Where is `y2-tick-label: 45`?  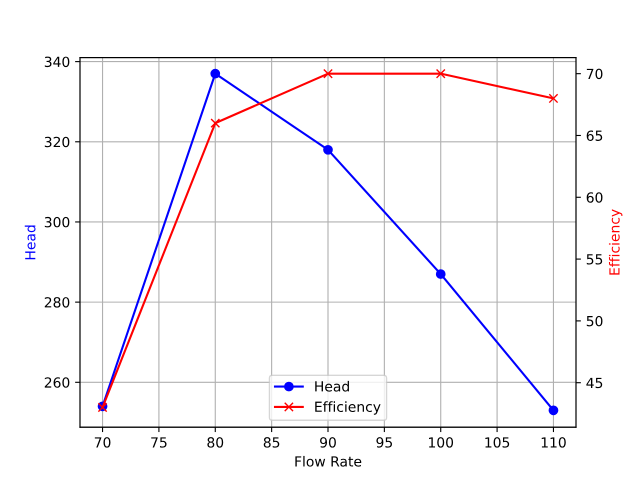 y2-tick-label: 45 is located at coordinates (594, 383).